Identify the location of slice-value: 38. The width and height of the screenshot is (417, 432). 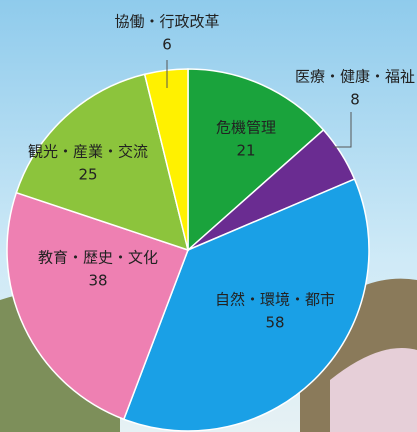
(97, 281).